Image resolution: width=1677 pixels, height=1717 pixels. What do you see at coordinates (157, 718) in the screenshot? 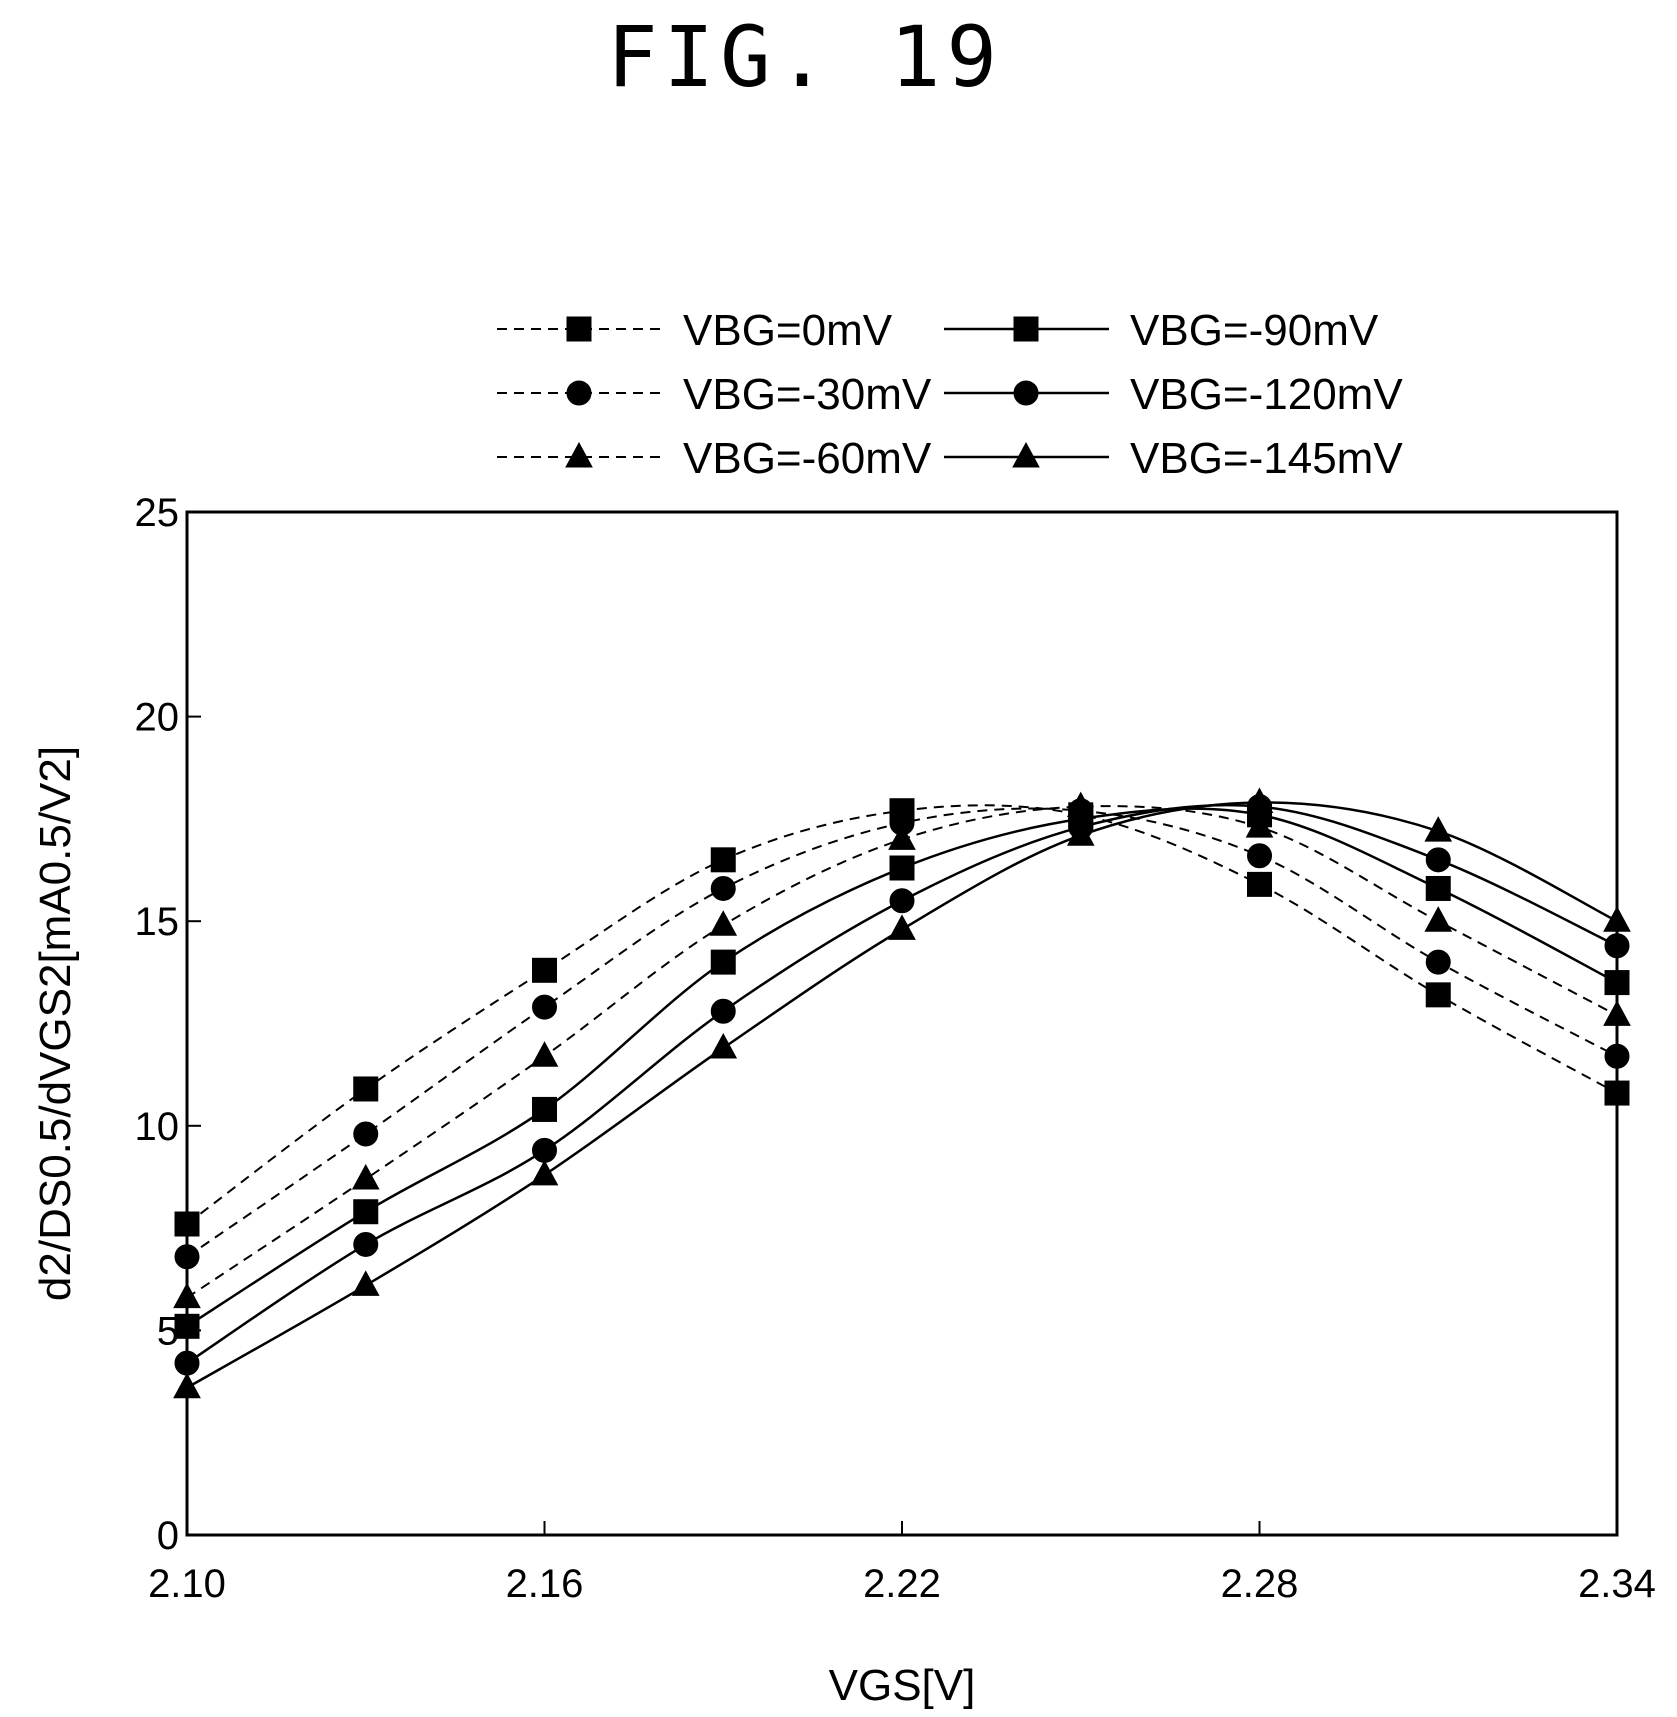
I see `y-tick-label: 20` at bounding box center [157, 718].